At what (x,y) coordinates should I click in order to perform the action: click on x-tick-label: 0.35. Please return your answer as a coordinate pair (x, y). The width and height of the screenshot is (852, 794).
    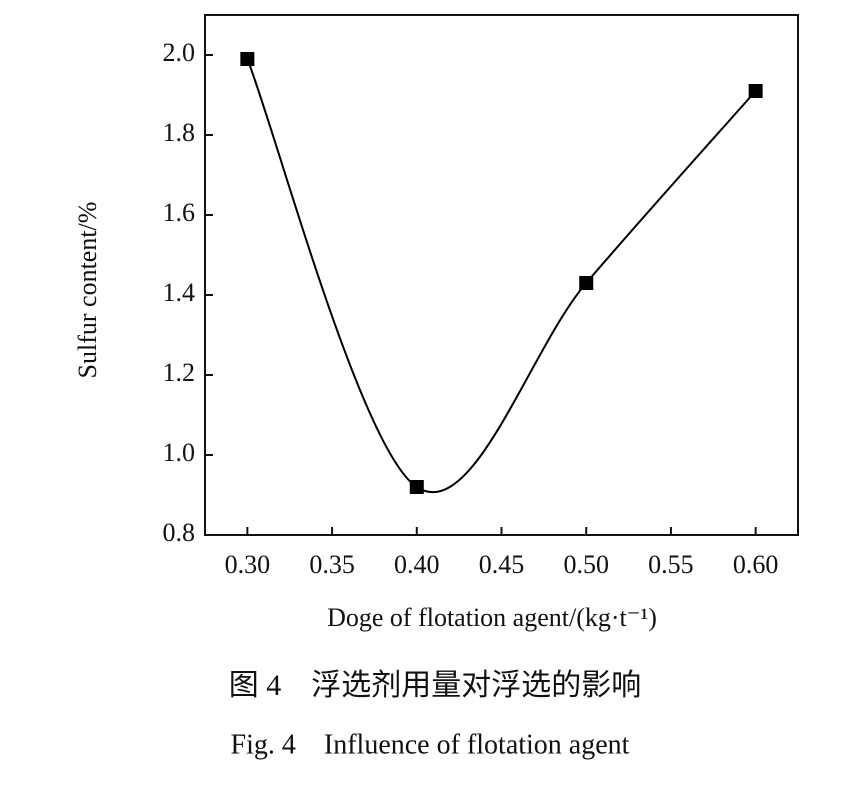
    Looking at the image, I should click on (332, 564).